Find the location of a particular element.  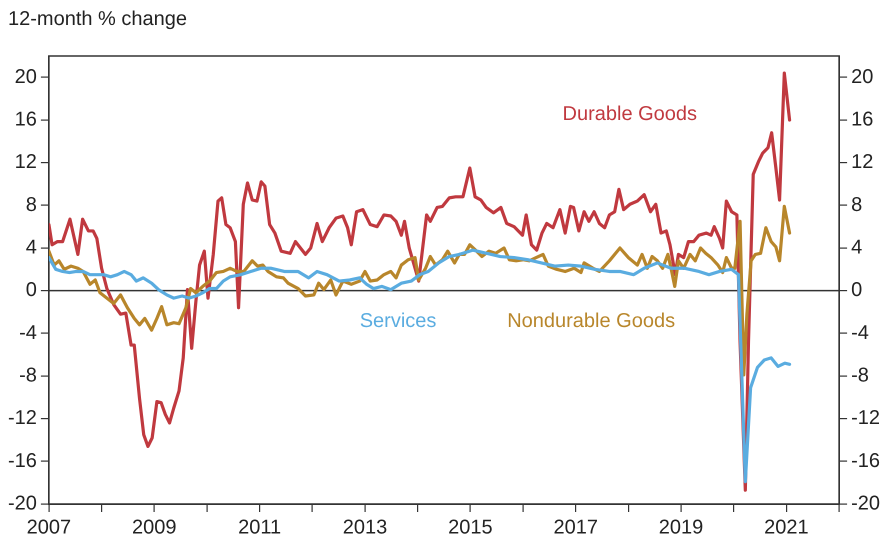

x-tick-label: 2009 is located at coordinates (154, 527).